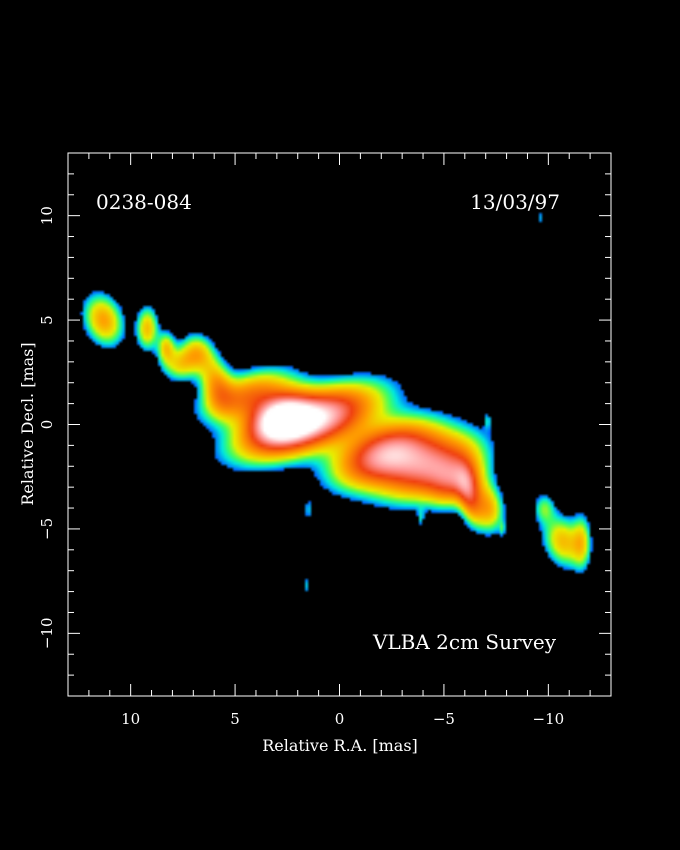 This screenshot has height=850, width=680. Describe the element at coordinates (340, 745) in the screenshot. I see `x-axis-label: Relative R.A. [mas]` at that location.